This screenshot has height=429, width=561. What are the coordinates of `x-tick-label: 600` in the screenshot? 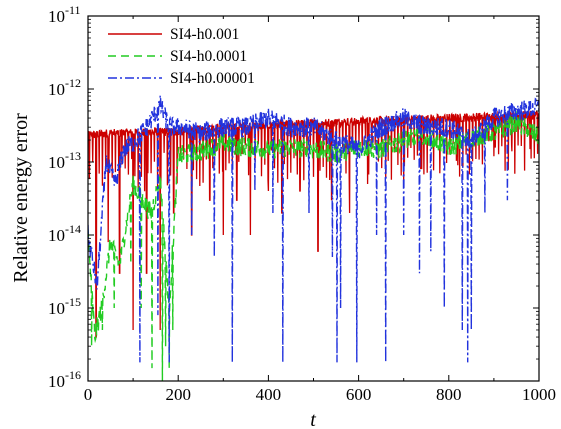 It's located at (359, 394).